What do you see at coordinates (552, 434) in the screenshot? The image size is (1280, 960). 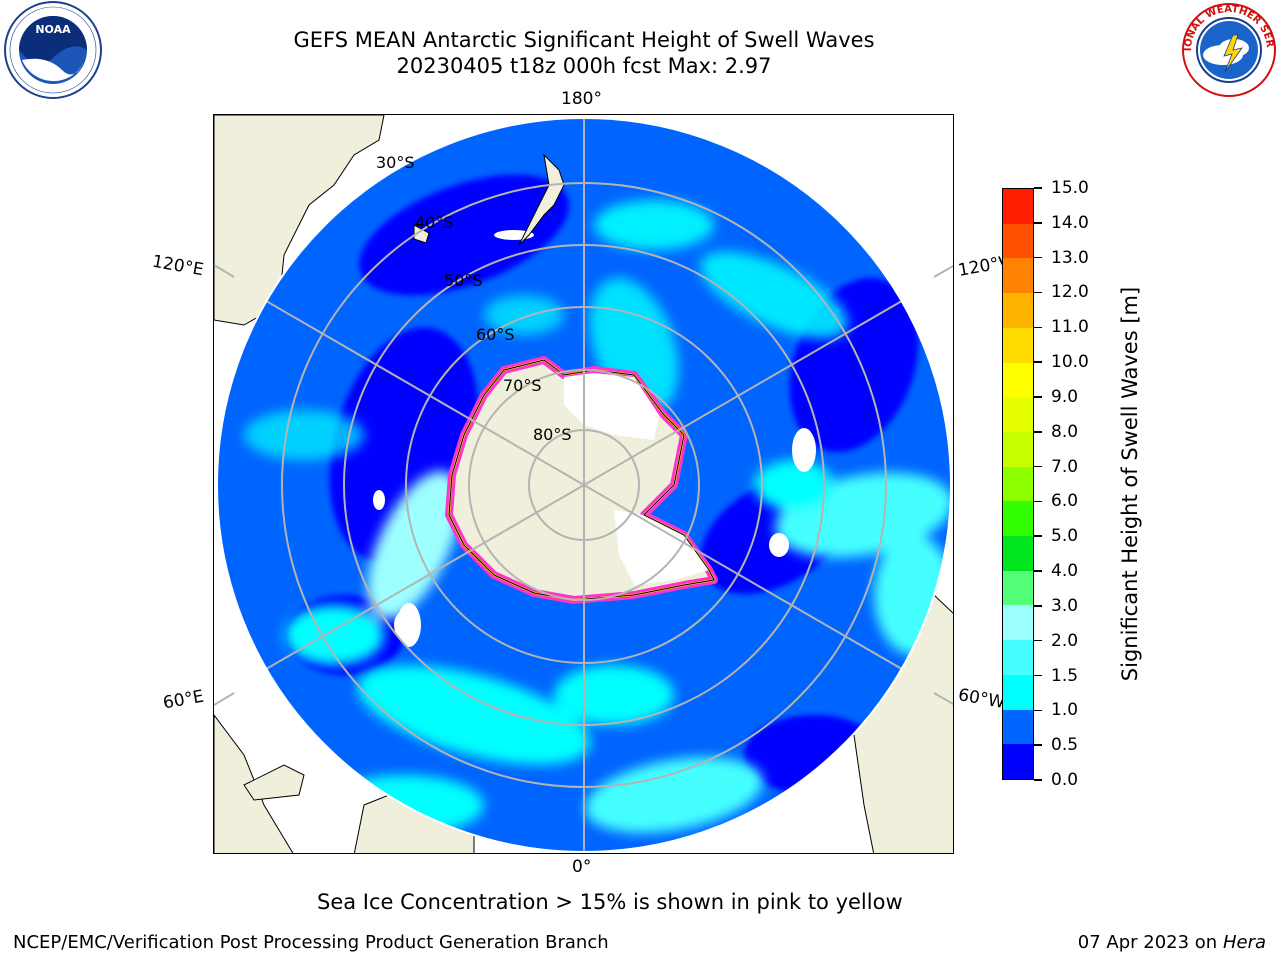 I see `lat-label-80s: 80°S` at bounding box center [552, 434].